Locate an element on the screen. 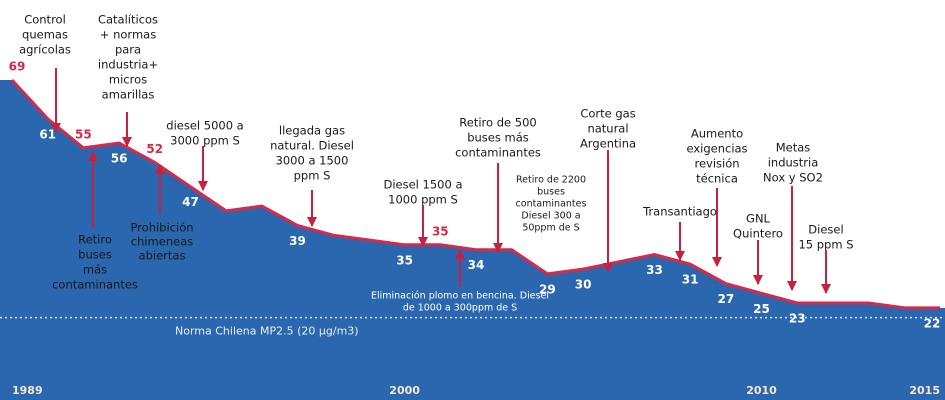 Image resolution: width=945 pixels, height=400 pixels. annotation-text: revisión is located at coordinates (716, 164).